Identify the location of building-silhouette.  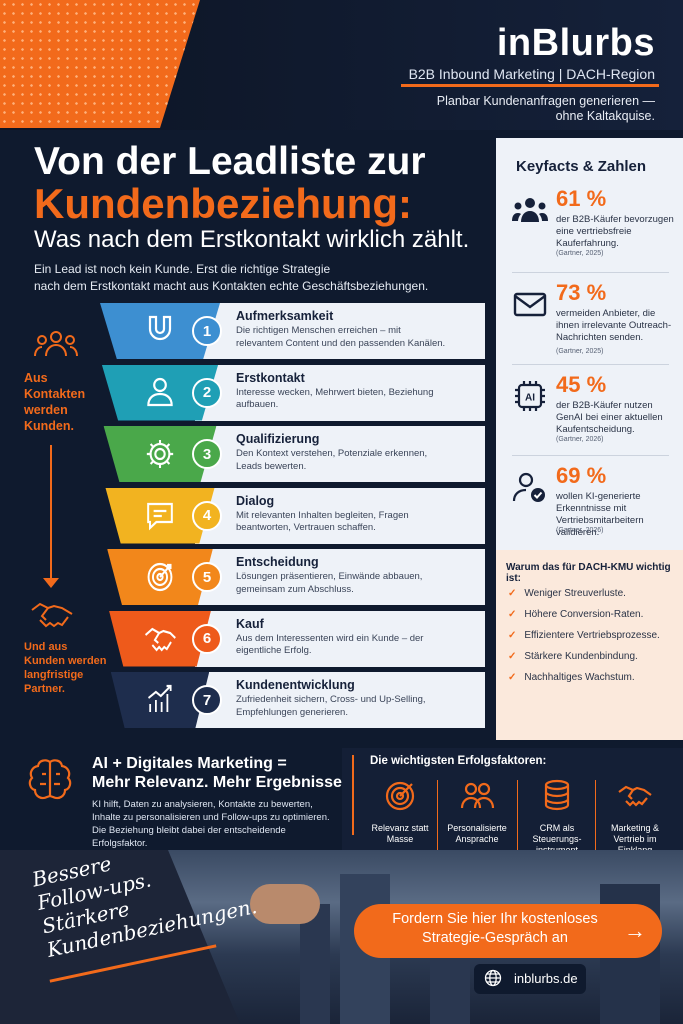
(315, 964).